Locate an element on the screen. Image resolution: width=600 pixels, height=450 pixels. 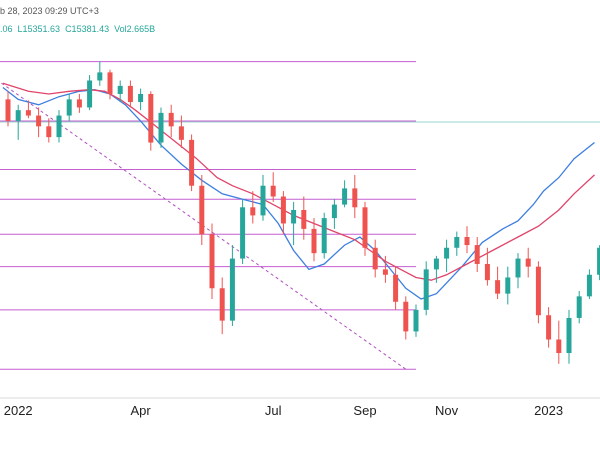
x-tick-label: Nov is located at coordinates (447, 410).